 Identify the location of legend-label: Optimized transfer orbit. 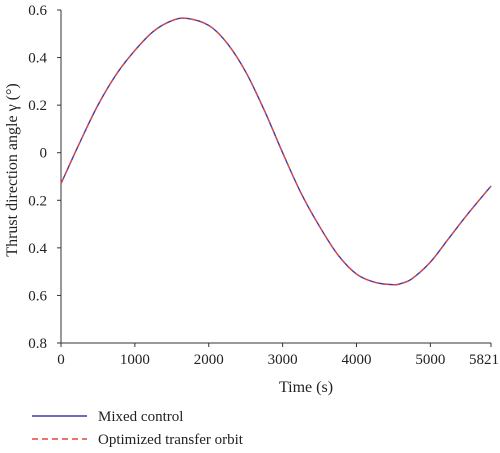
(171, 440).